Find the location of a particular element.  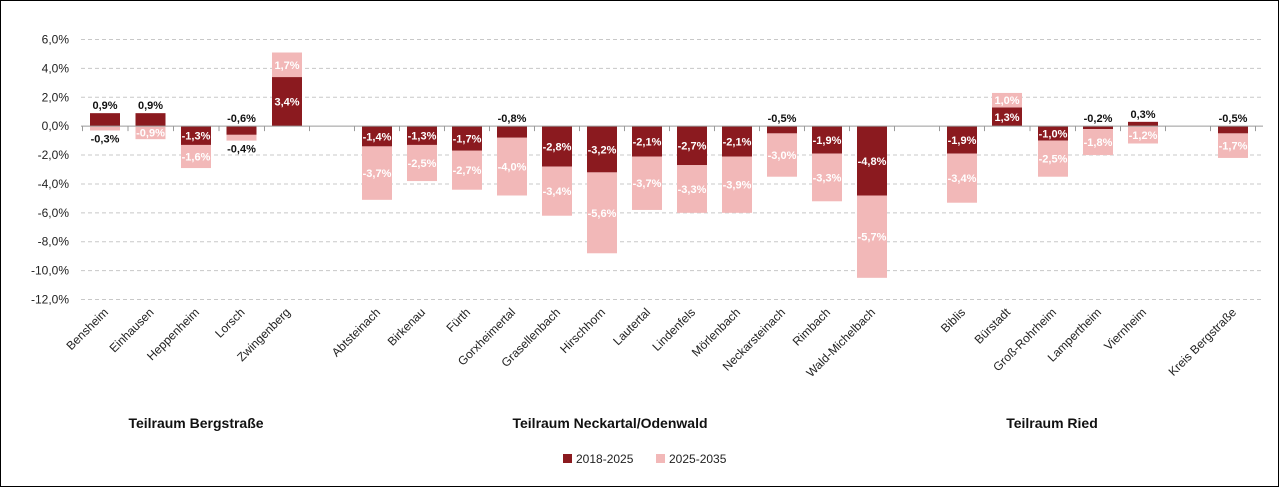

y-tick-label: -12,0% is located at coordinates (50, 300).